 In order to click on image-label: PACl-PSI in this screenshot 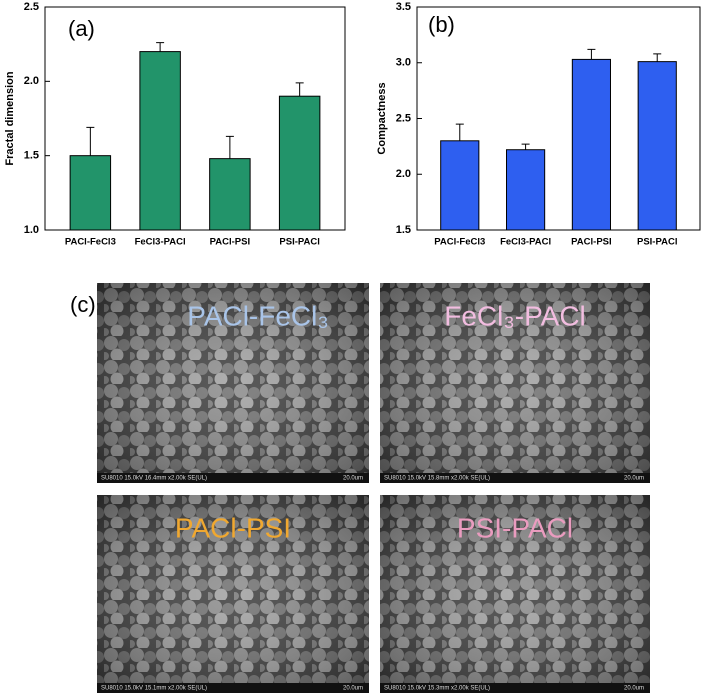, I will do `click(233, 527)`.